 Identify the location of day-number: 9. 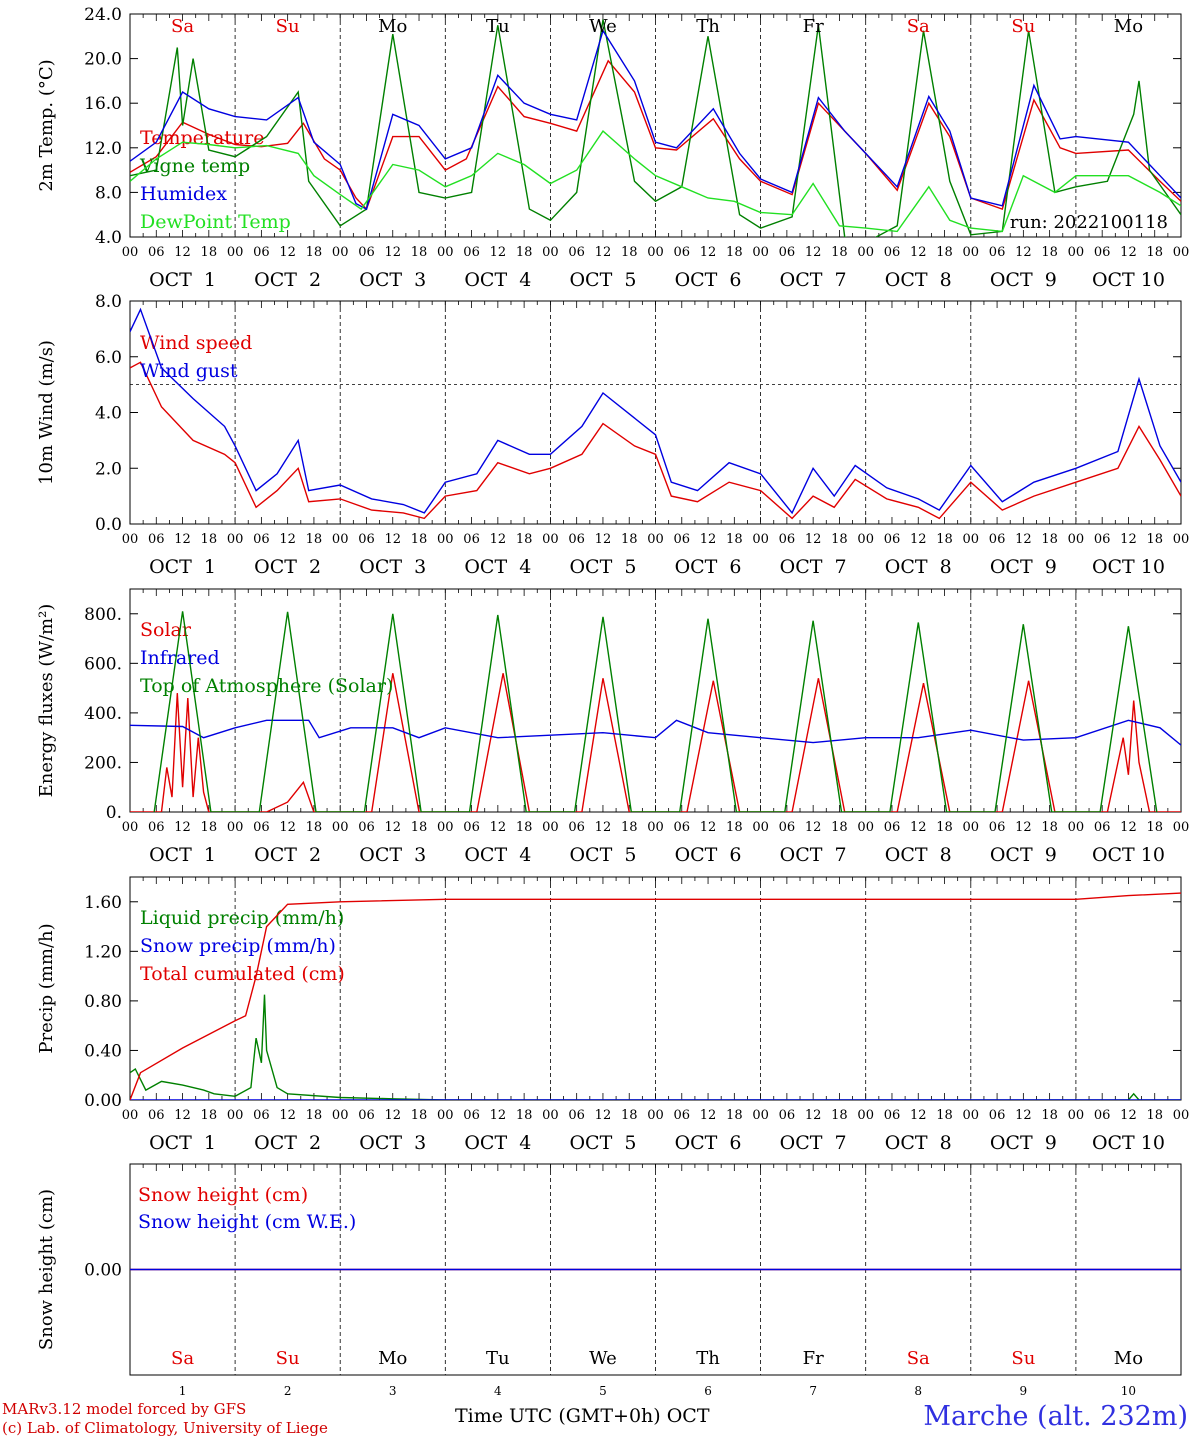
(1024, 1391).